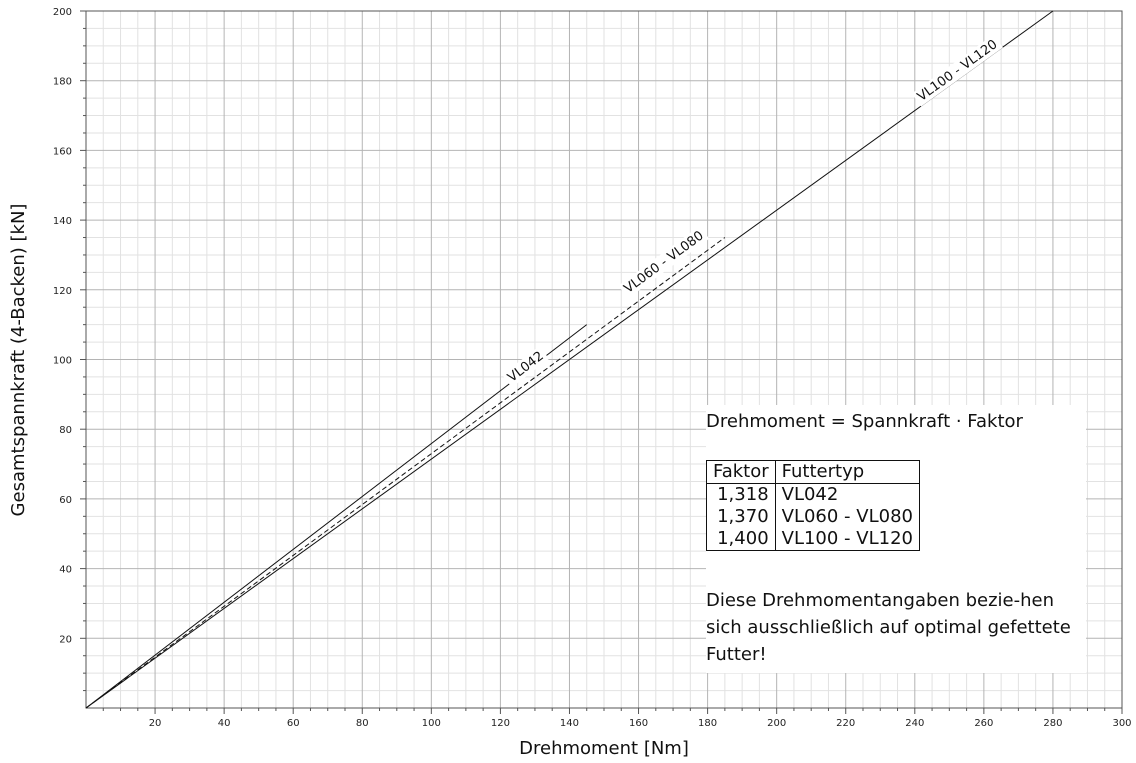 This screenshot has height=763, width=1136. Describe the element at coordinates (62, 12) in the screenshot. I see `y-tick-label: 200` at that location.